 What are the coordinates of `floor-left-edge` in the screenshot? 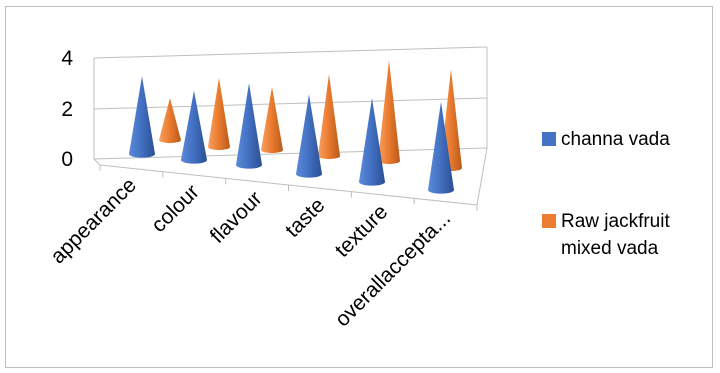 It's located at (97, 162).